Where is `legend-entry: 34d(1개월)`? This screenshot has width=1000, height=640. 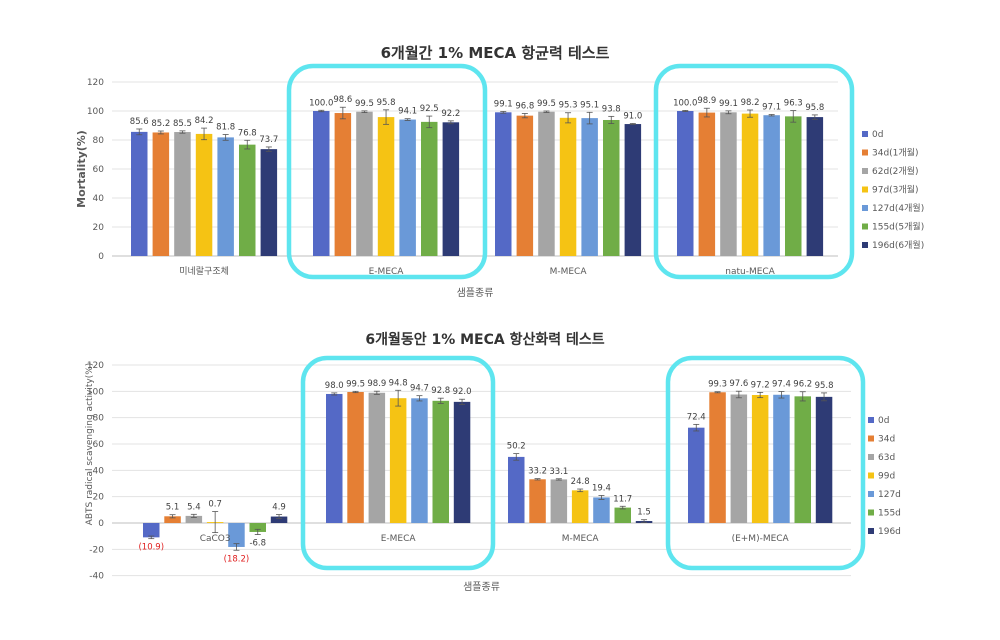 legend-entry: 34d(1개월) is located at coordinates (895, 153).